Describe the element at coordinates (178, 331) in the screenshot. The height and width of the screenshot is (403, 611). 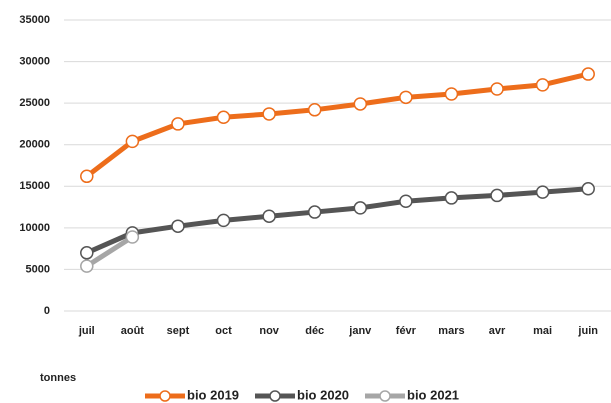
I see `x-tick-label: sept` at that location.